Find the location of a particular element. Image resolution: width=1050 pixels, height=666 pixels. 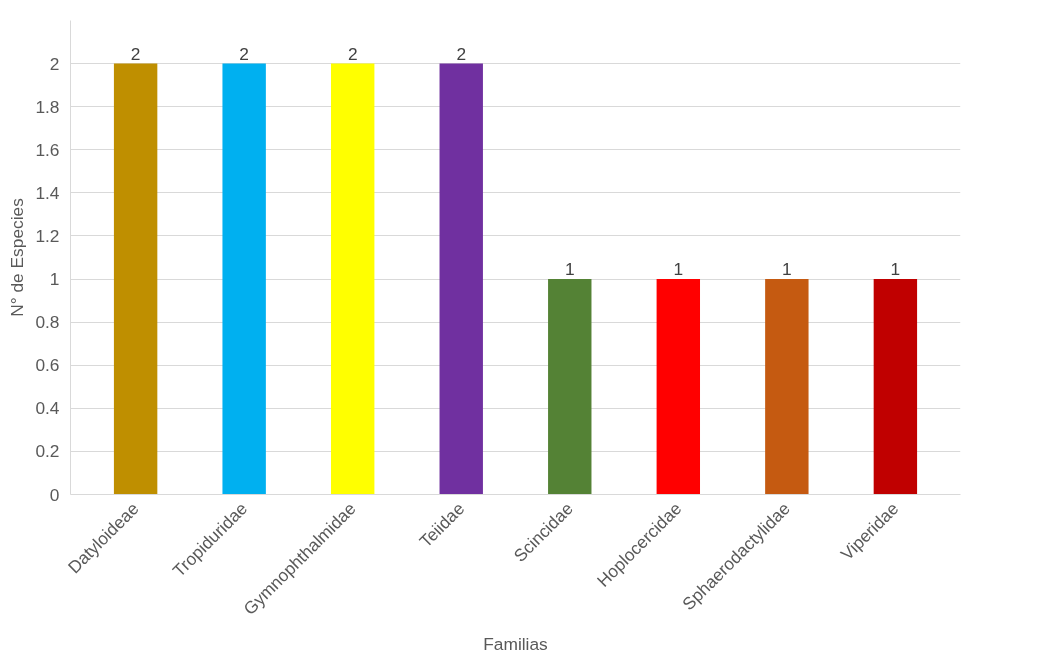

y-tick-label: 2 is located at coordinates (54, 63).